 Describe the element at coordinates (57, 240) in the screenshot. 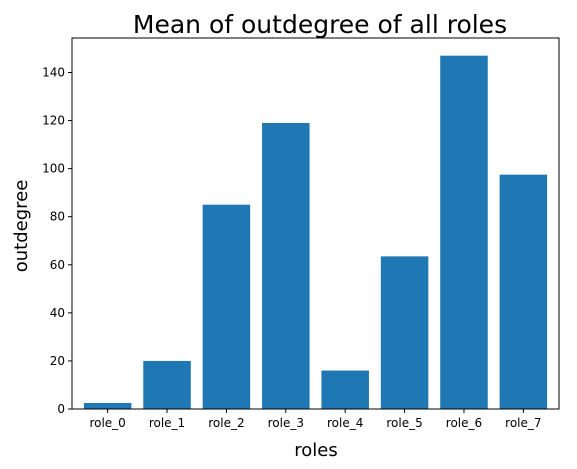

I see `y-axis-ticks: 0 20 40 60 80 100 120 140` at that location.